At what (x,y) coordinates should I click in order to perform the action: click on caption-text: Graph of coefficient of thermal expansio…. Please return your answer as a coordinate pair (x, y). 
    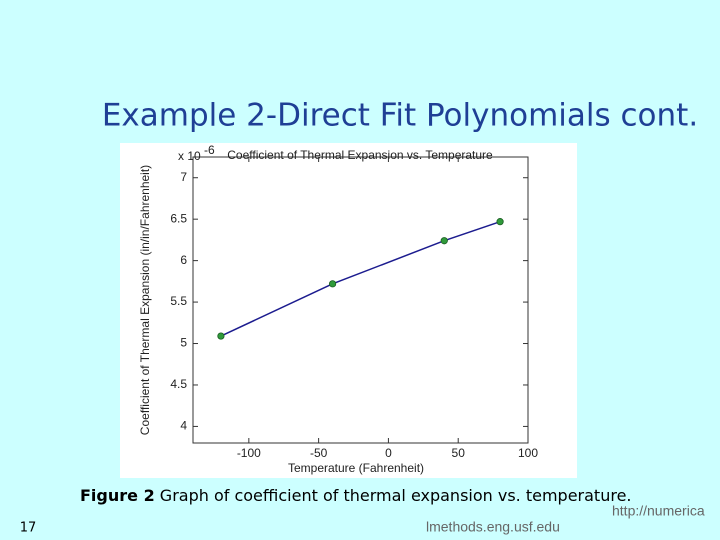
    Looking at the image, I should click on (396, 495).